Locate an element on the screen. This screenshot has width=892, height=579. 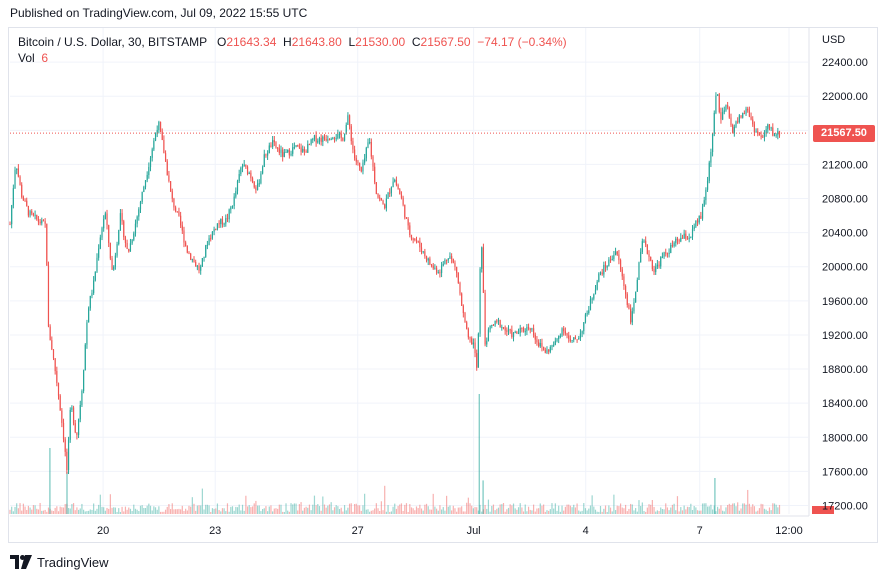
high-label: H is located at coordinates (287, 42).